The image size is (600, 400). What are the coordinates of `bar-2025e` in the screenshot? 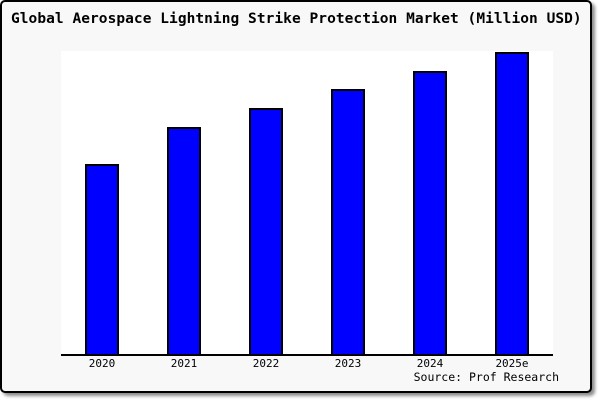 It's located at (512, 203).